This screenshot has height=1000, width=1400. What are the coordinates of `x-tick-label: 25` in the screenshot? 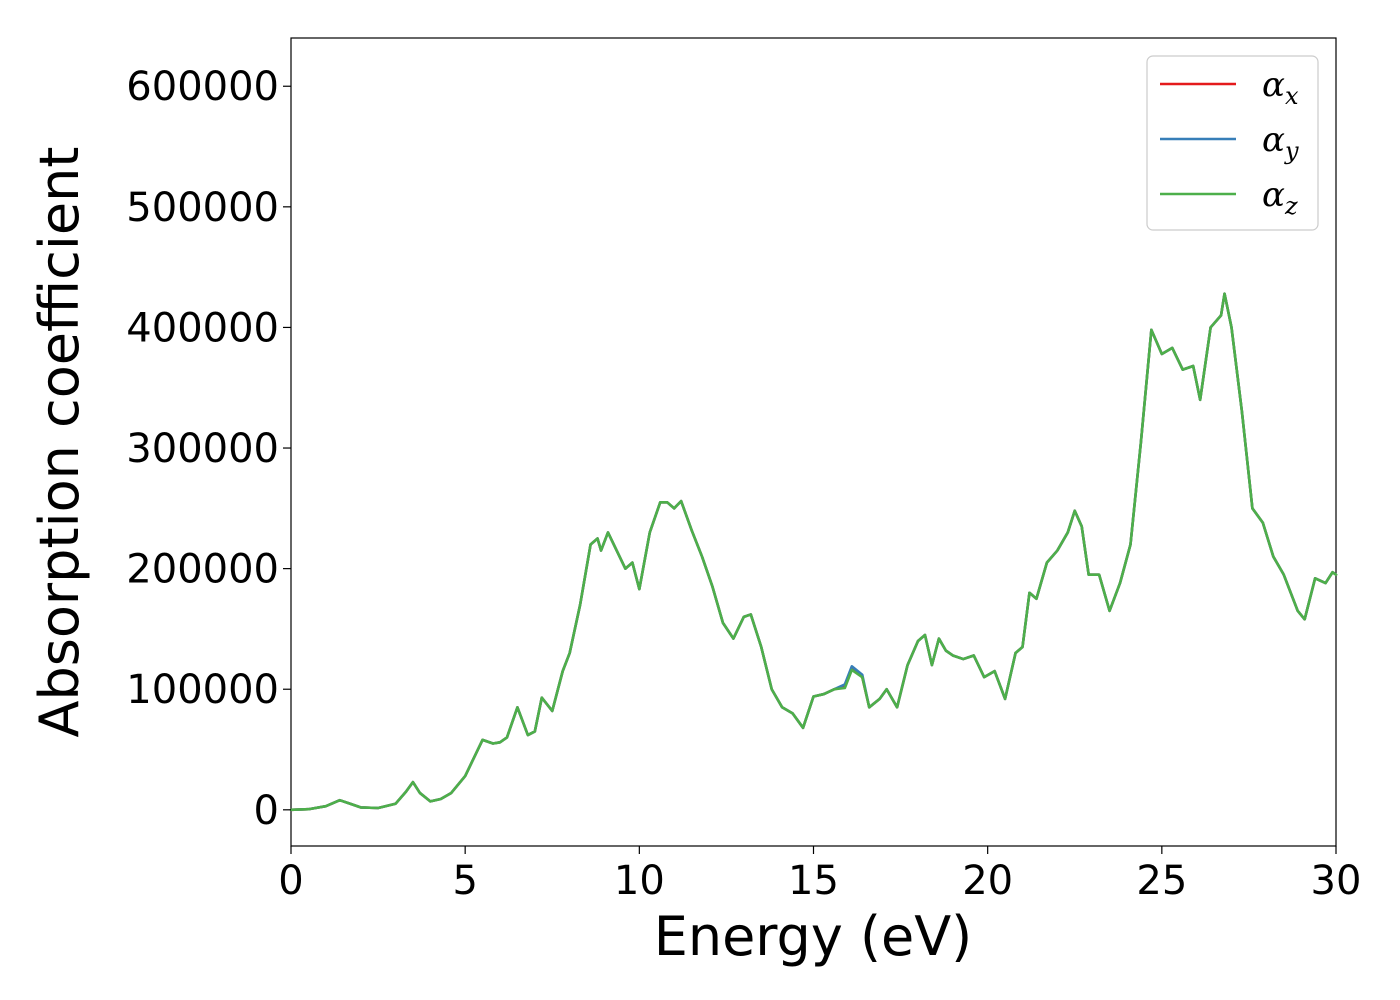 It's located at (1161, 881).